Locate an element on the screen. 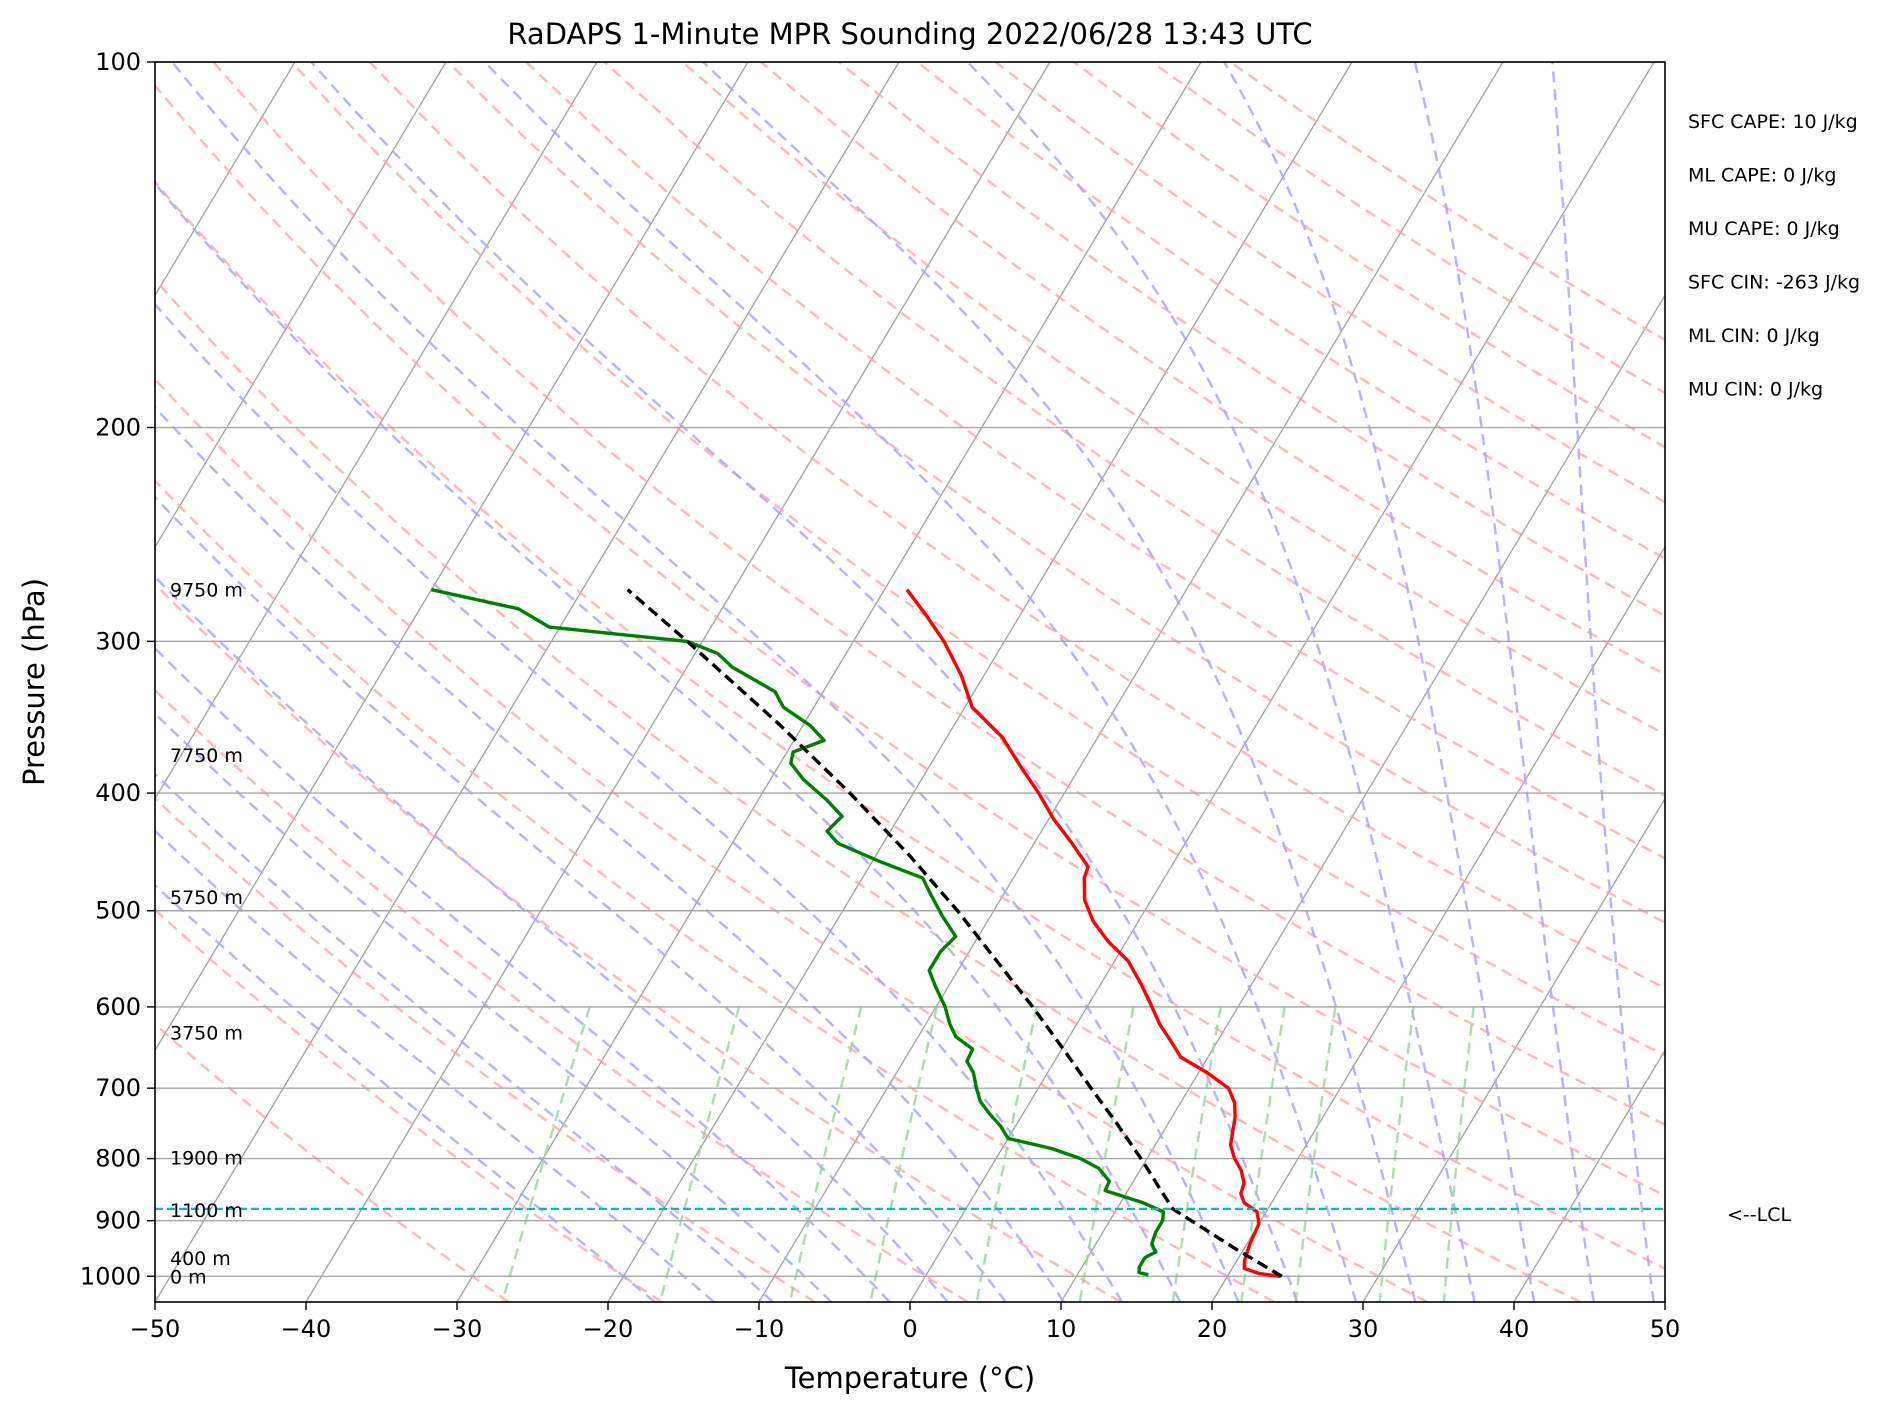 The width and height of the screenshot is (1899, 1410). x-tick-label: 30 is located at coordinates (1363, 1329).